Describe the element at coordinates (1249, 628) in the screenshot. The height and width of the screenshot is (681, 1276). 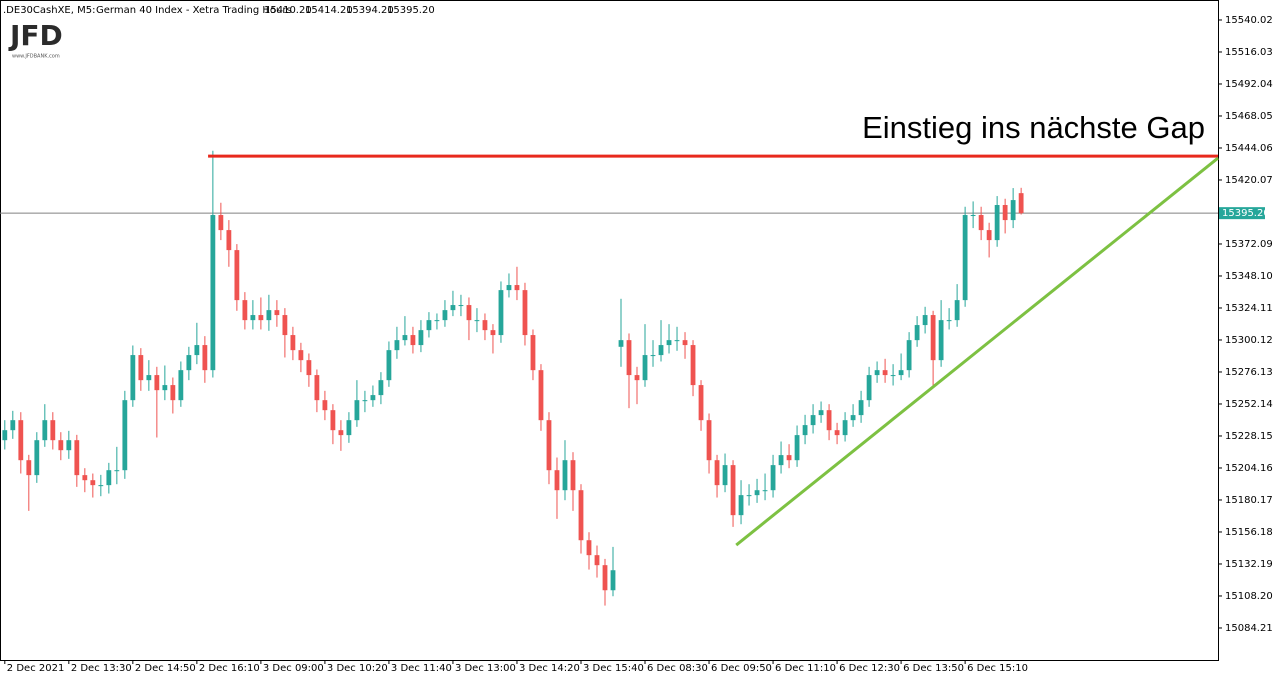
I see `y-tick-label: 15084.21` at that location.